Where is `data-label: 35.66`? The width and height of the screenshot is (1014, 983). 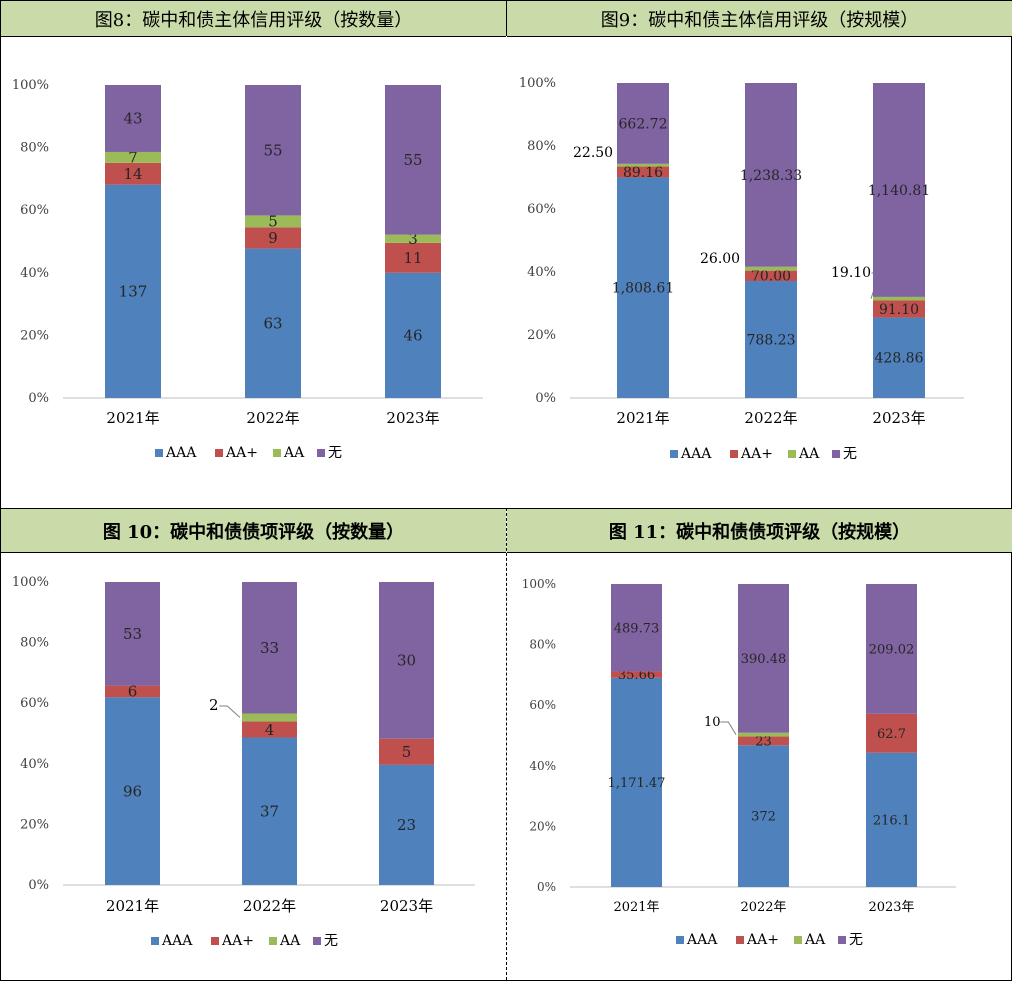 data-label: 35.66 is located at coordinates (636, 675).